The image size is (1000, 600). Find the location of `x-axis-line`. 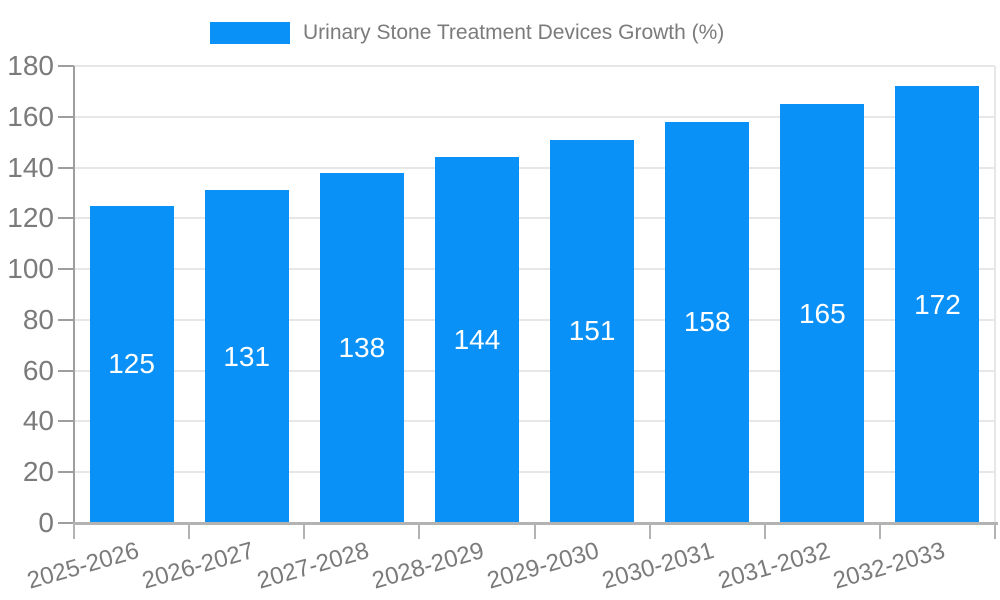

x-axis-line is located at coordinates (535, 523).